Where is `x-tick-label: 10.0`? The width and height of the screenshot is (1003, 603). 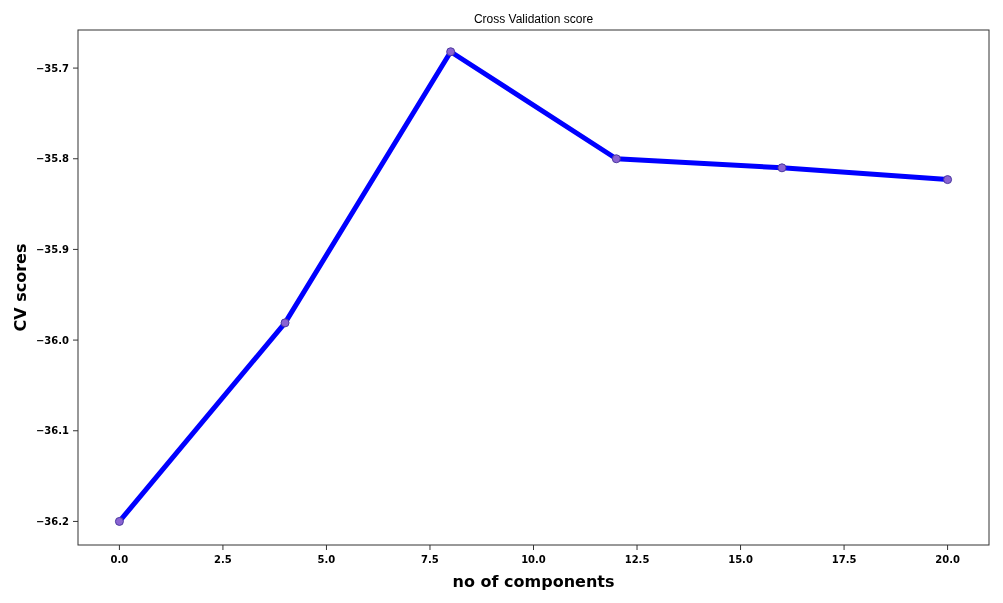
x-tick-label: 10.0 is located at coordinates (533, 559).